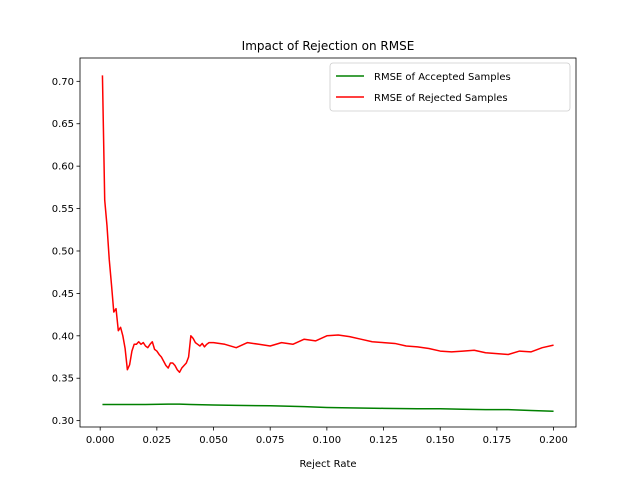 This screenshot has height=480, width=640. I want to click on x-tick-label: 0.150, so click(440, 440).